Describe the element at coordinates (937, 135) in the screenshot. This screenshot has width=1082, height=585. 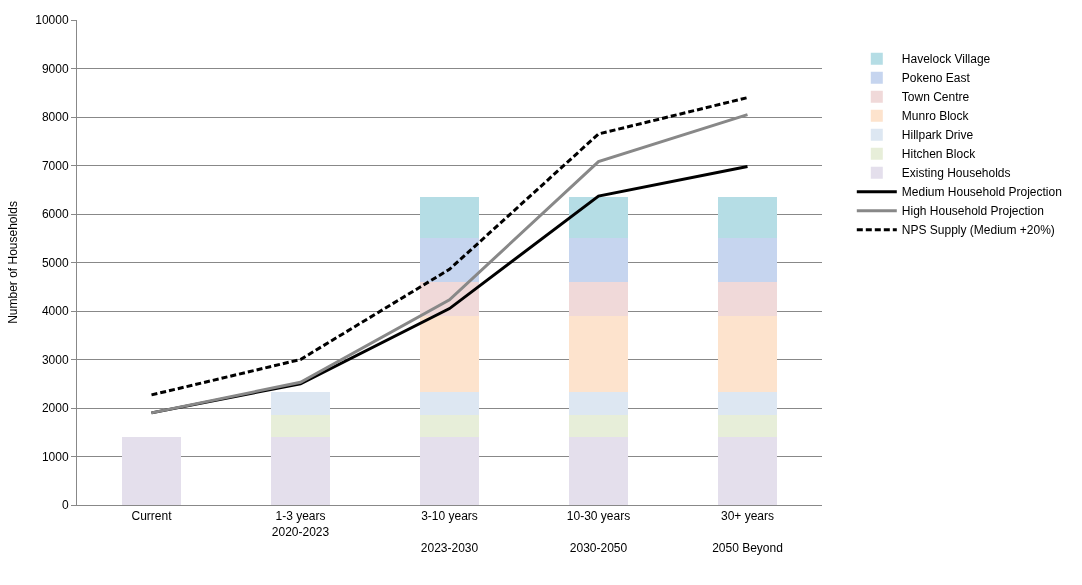
I see `legend-label: Hillpark Drive` at that location.